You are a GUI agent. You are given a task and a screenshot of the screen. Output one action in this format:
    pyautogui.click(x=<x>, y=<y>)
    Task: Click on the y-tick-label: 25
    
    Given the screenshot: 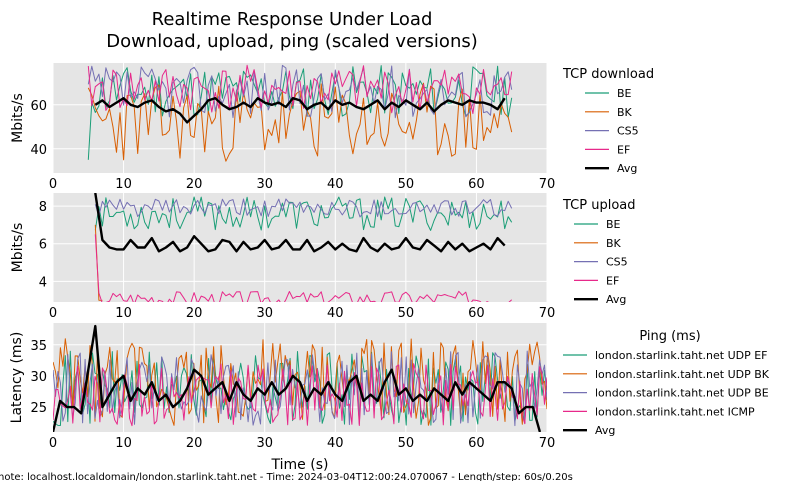 What is the action you would take?
    pyautogui.click(x=38, y=408)
    